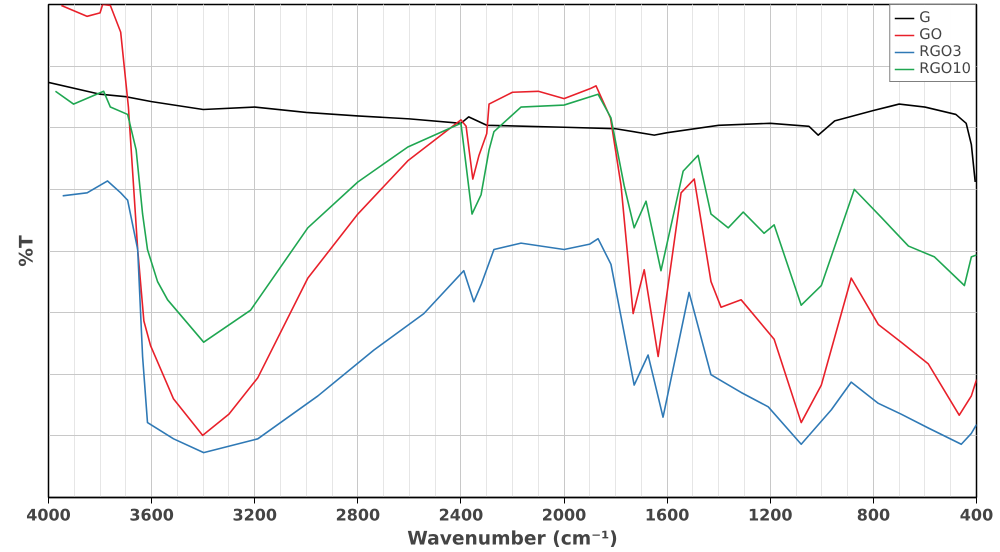  What do you see at coordinates (667, 515) in the screenshot?
I see `x-tick-label: 1600` at bounding box center [667, 515].